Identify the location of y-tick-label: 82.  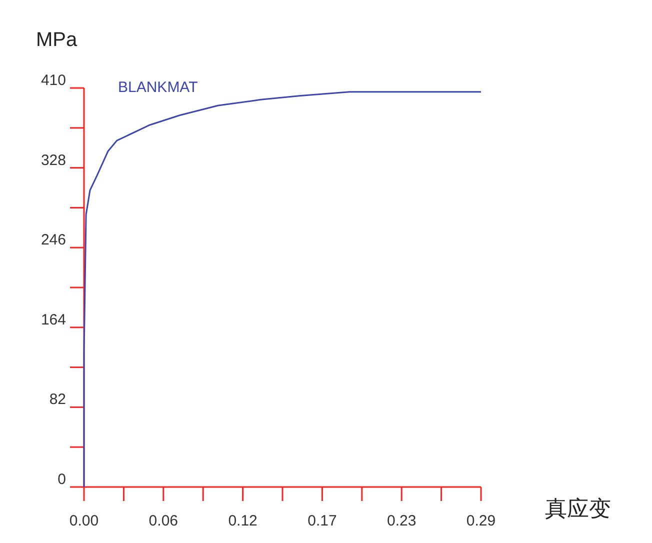
(57, 399).